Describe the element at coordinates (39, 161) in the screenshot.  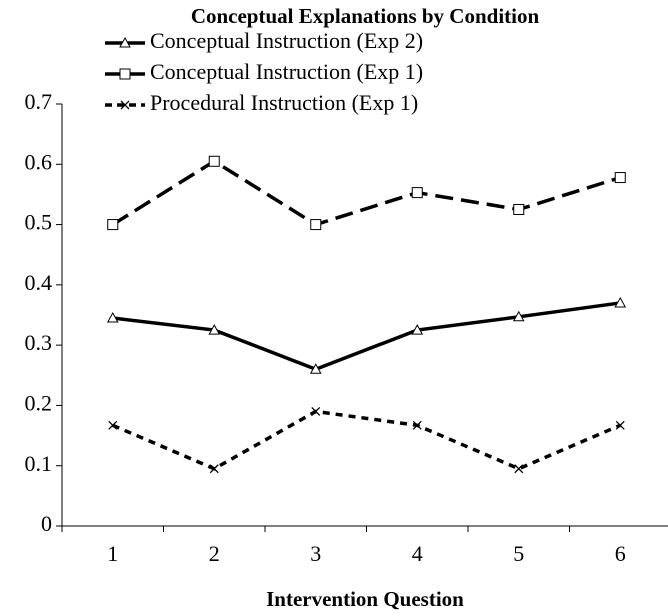
I see `y-tick-label: 0.6` at that location.